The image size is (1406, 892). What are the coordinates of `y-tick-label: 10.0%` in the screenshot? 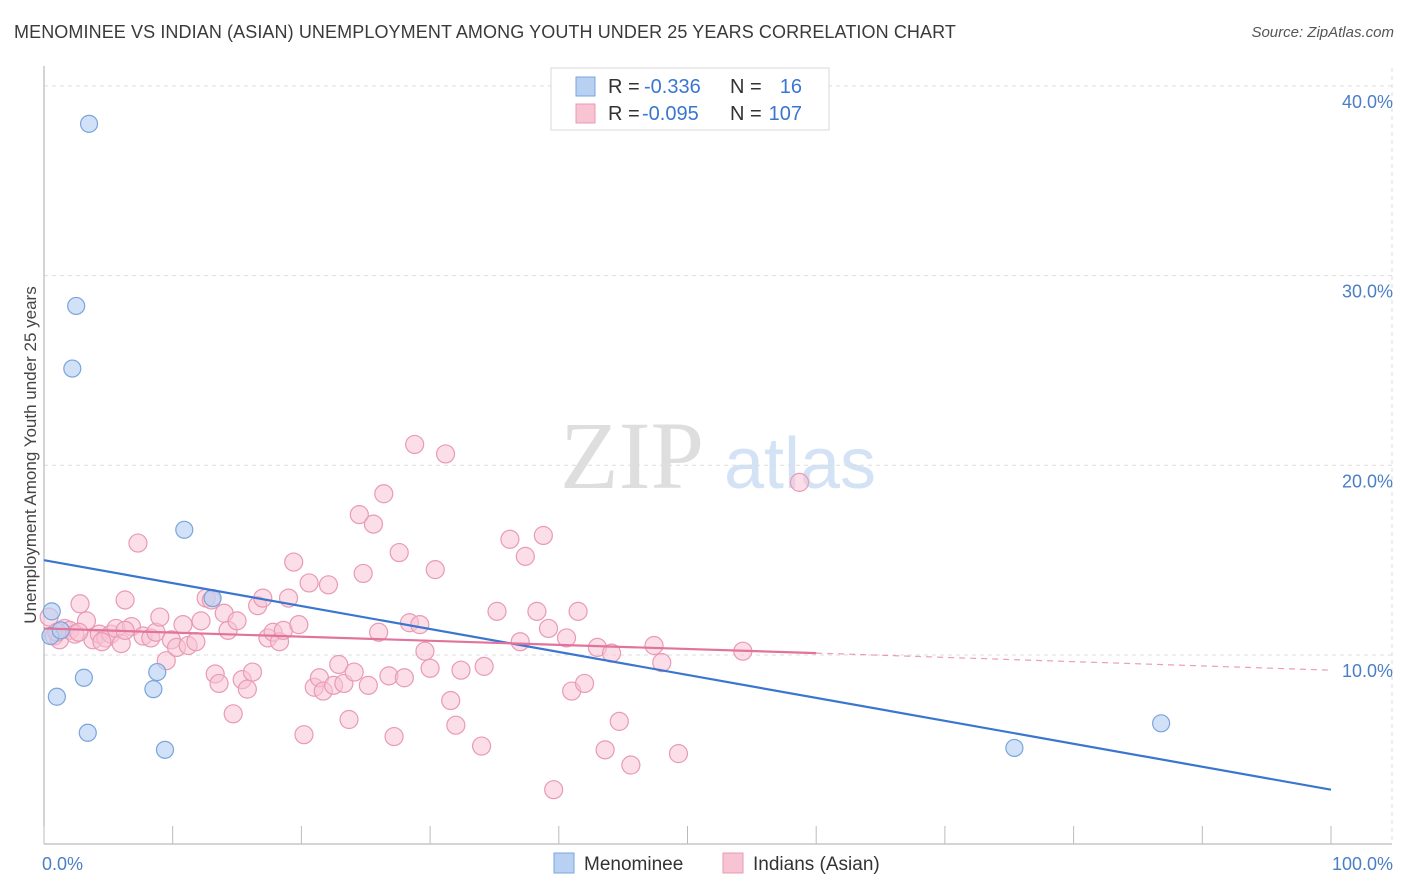 It's located at (1367, 671).